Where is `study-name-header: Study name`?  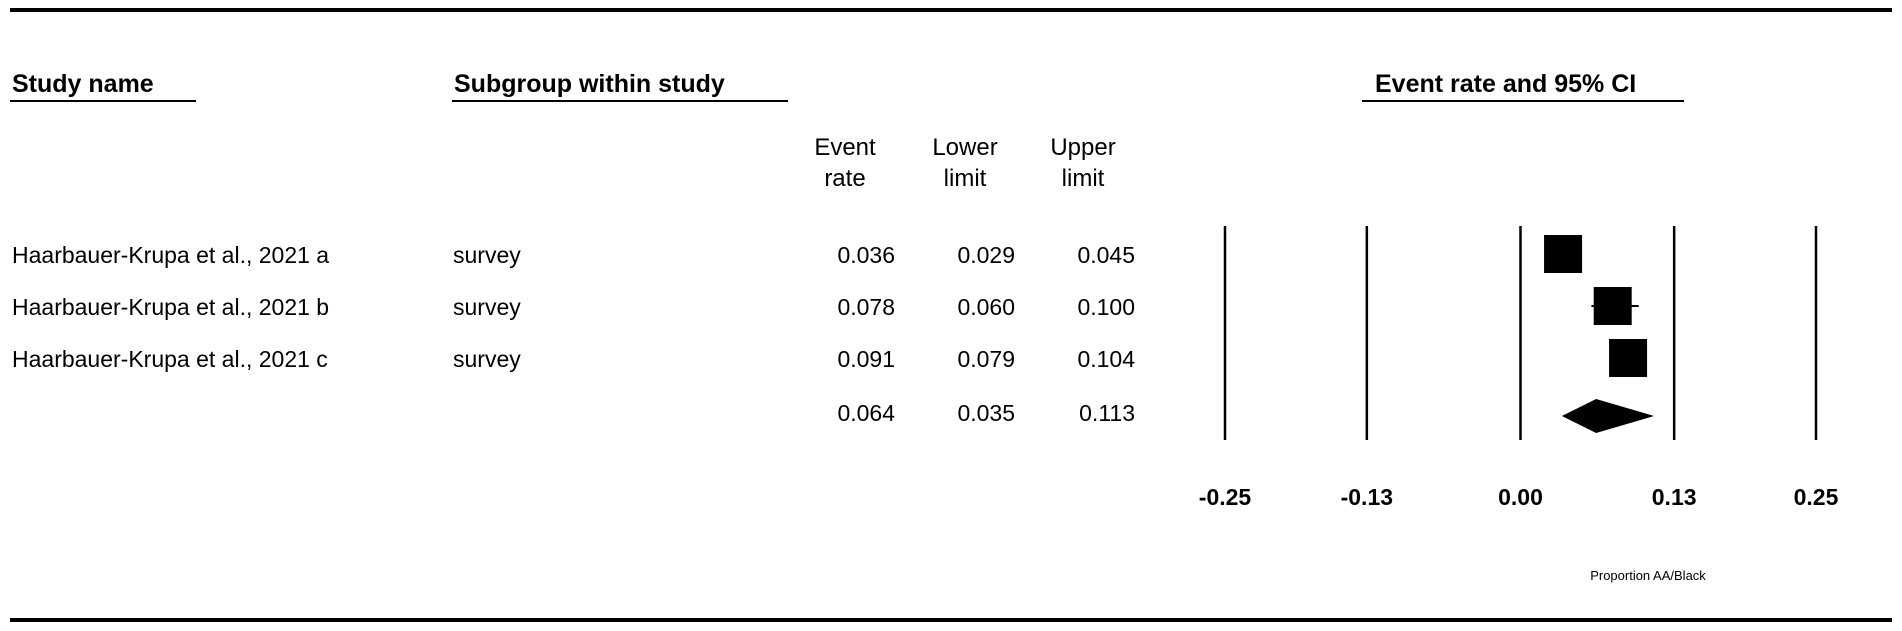
study-name-header: Study name is located at coordinates (83, 84).